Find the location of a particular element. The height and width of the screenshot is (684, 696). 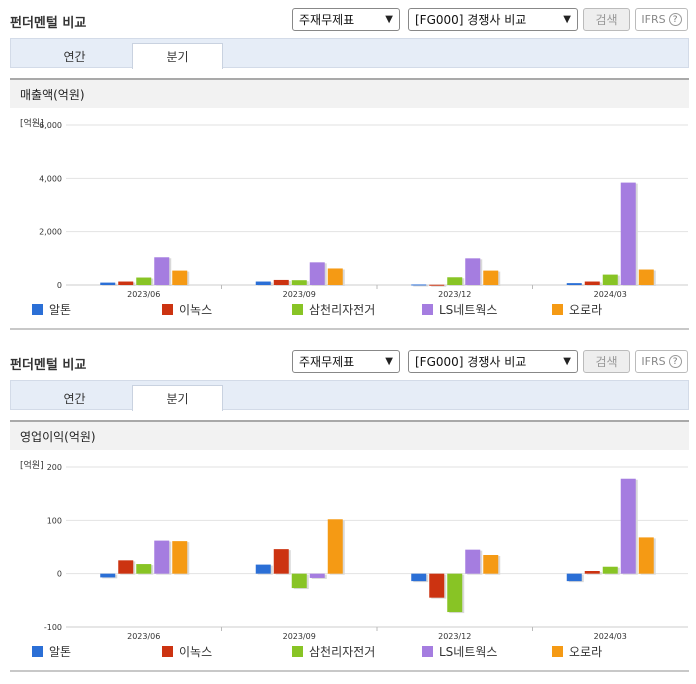

unit-label: [억원] is located at coordinates (32, 124).